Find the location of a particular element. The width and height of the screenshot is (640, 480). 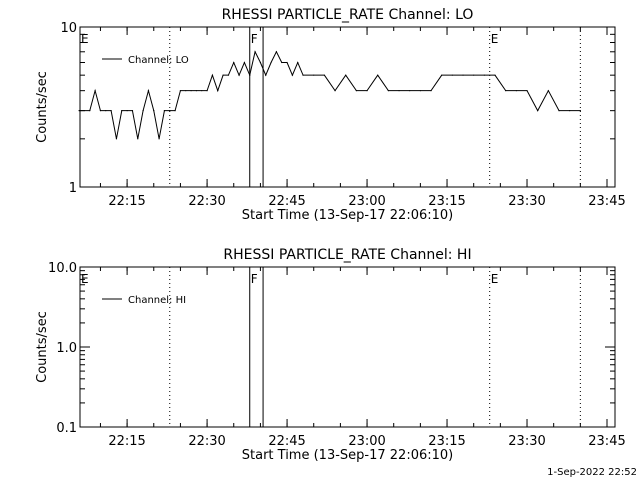

chart-title-1: RHESSI PARTICLE_RATE Channel: HI is located at coordinates (347, 255).